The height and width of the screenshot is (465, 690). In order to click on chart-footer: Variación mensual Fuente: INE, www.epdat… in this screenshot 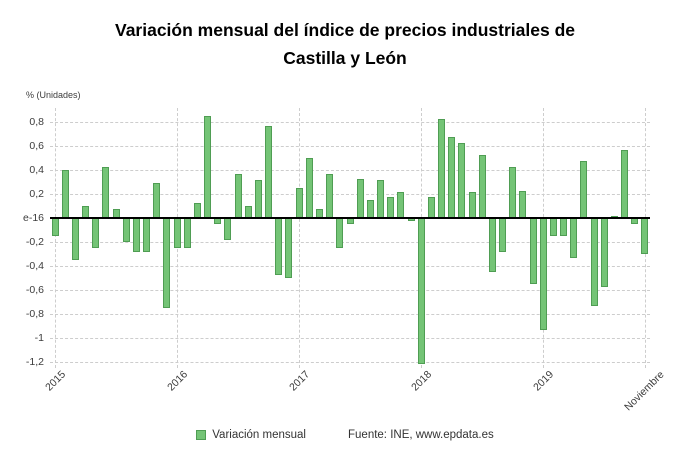, I will do `click(345, 435)`.